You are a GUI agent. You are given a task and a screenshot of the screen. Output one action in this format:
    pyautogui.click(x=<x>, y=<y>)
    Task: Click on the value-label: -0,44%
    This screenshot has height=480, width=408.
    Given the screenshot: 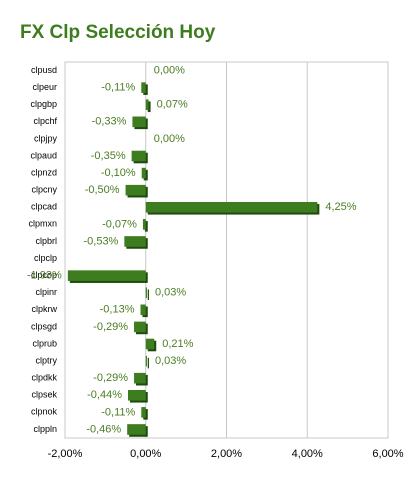 What is the action you would take?
    pyautogui.click(x=104, y=395)
    